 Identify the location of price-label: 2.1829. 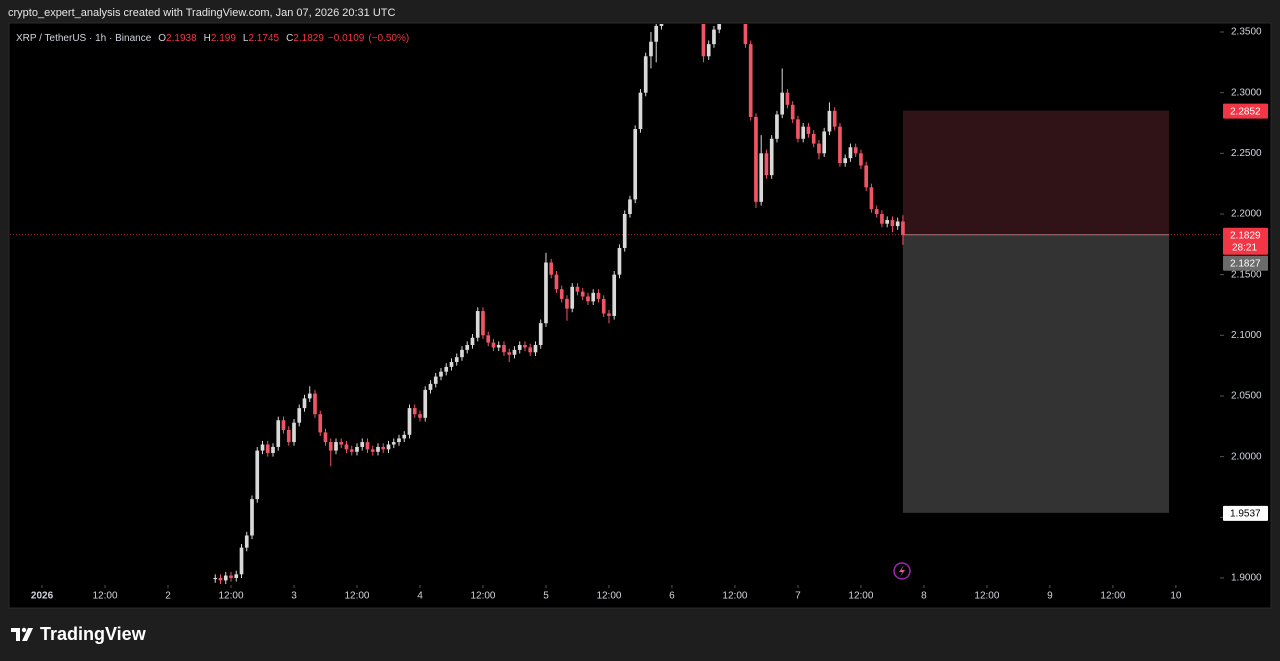
(1245, 235).